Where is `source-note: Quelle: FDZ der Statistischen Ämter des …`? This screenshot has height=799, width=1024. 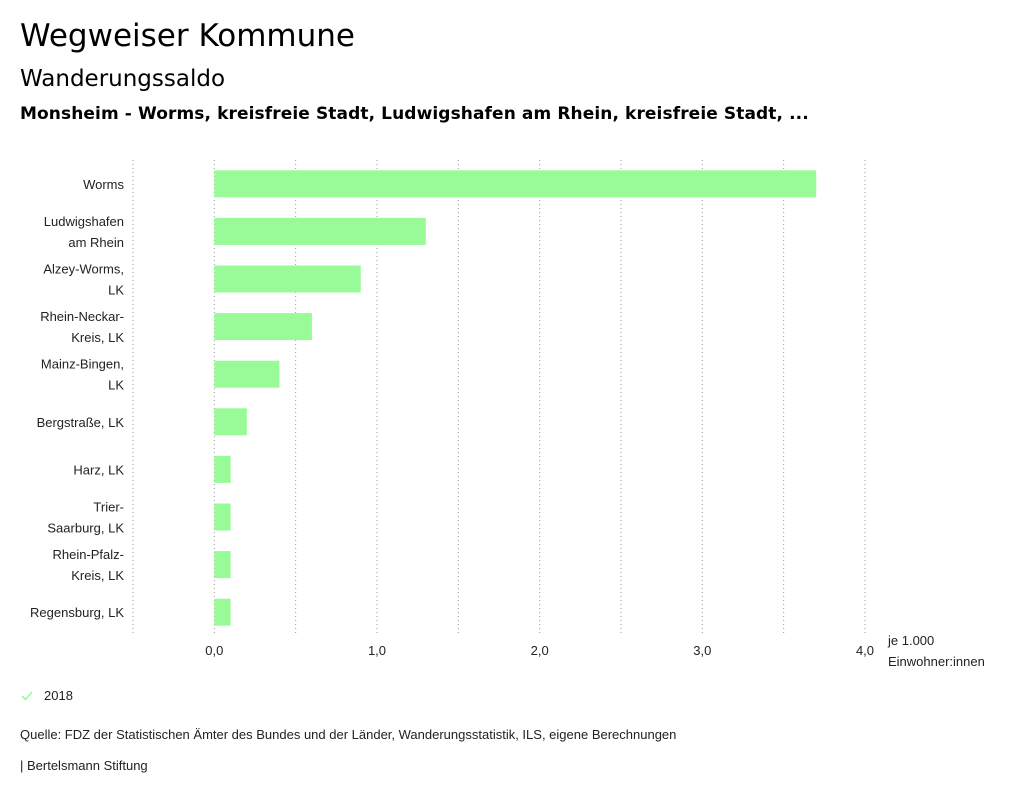 source-note: Quelle: FDZ der Statistischen Ämter des … is located at coordinates (348, 734).